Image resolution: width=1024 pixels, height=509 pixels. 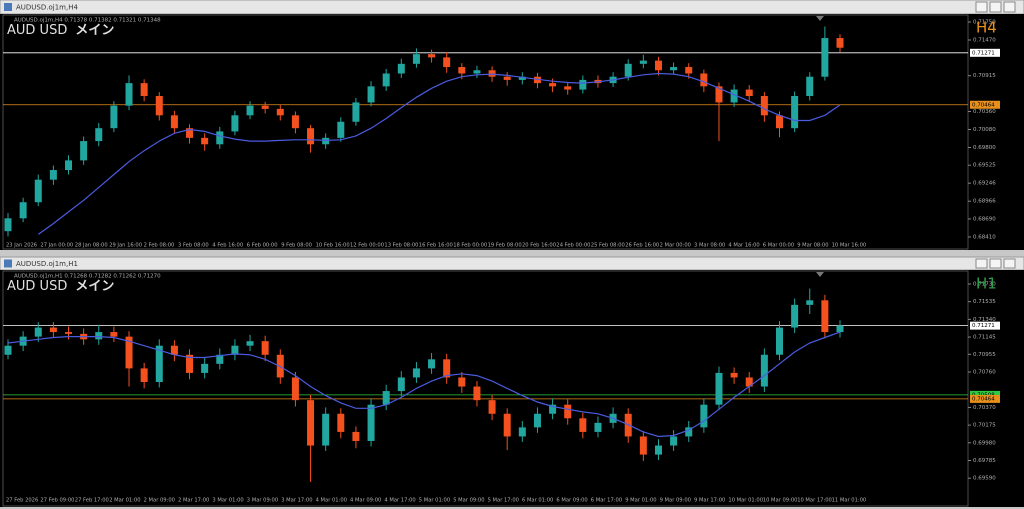 I want to click on time-label: 4 Mar 16:00, so click(x=743, y=246).